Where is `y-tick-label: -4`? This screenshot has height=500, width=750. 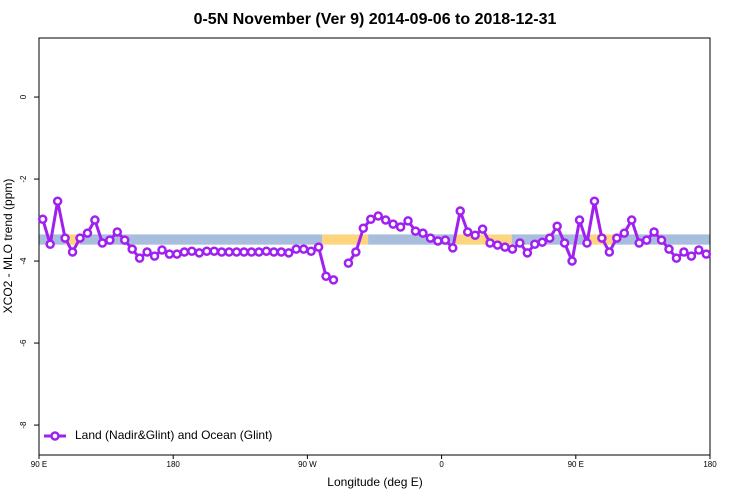
y-tick-label: -4 is located at coordinates (23, 261).